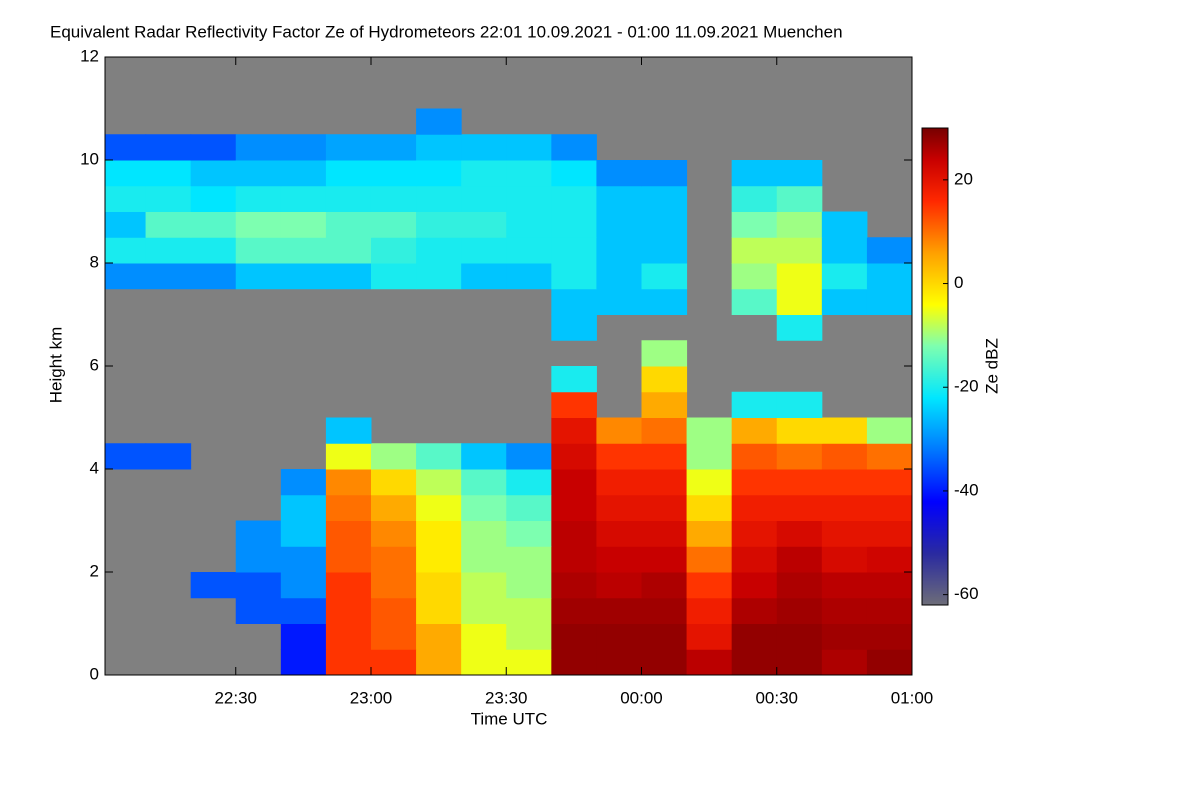 The height and width of the screenshot is (800, 1200). What do you see at coordinates (506, 697) in the screenshot?
I see `x-tick-label: 23:30` at bounding box center [506, 697].